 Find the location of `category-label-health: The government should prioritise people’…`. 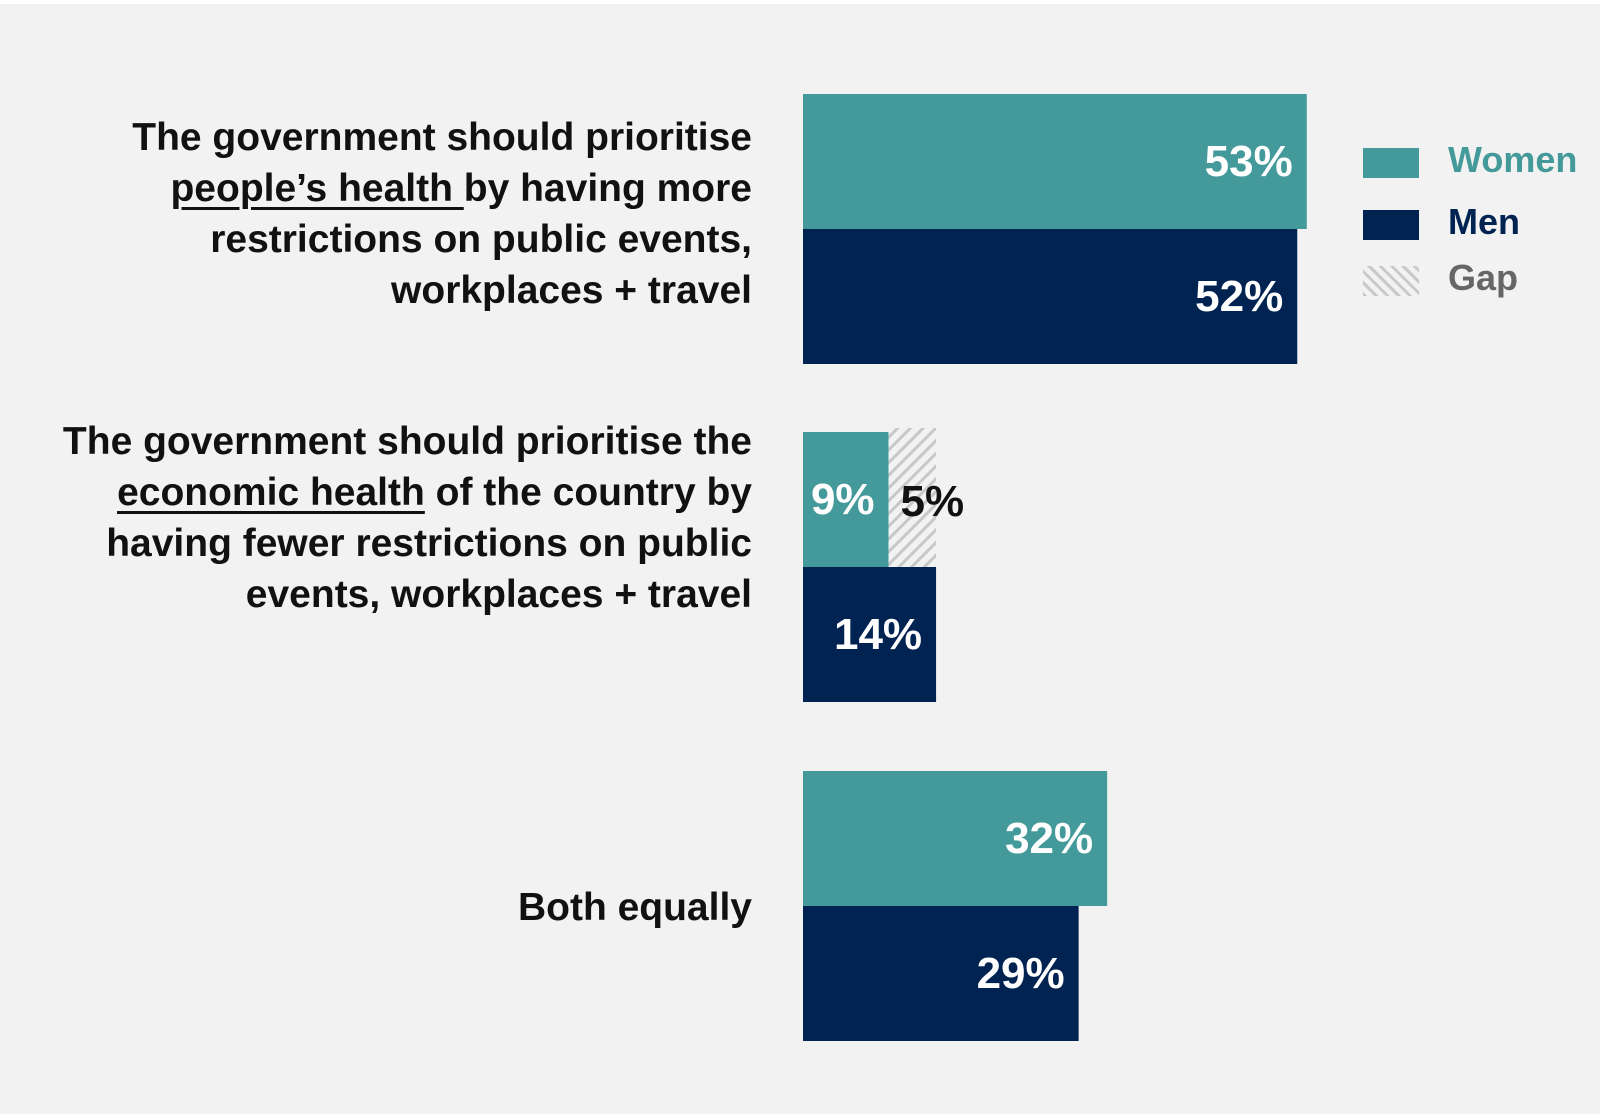

category-label-health: The government should prioritise people’… is located at coordinates (396, 214).